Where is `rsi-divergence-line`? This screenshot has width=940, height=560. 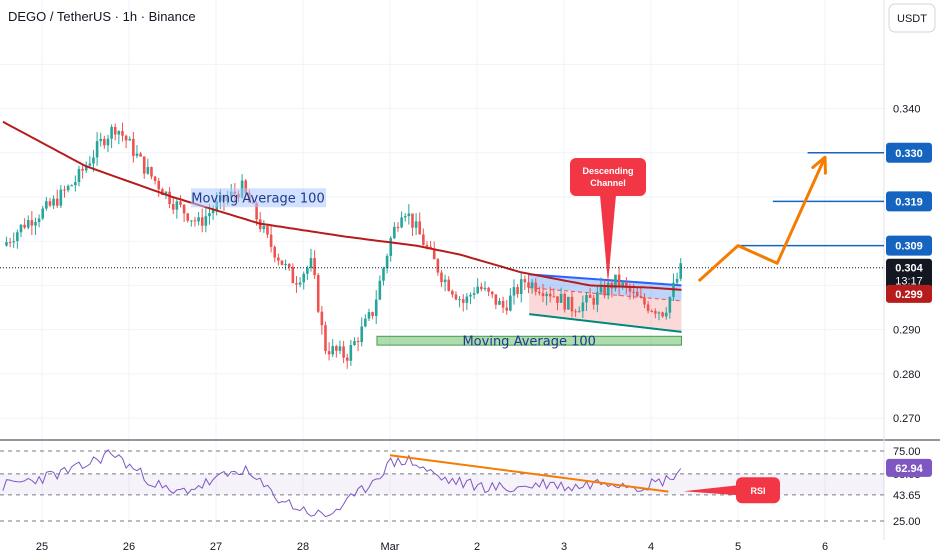 rsi-divergence-line is located at coordinates (529, 473).